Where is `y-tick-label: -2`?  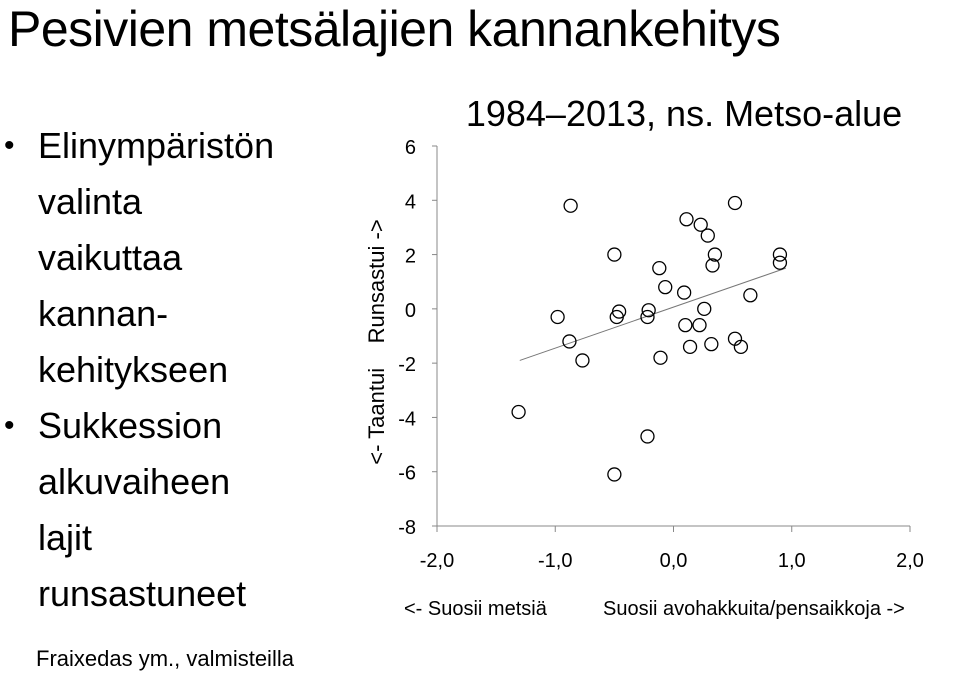
y-tick-label: -2 is located at coordinates (407, 365).